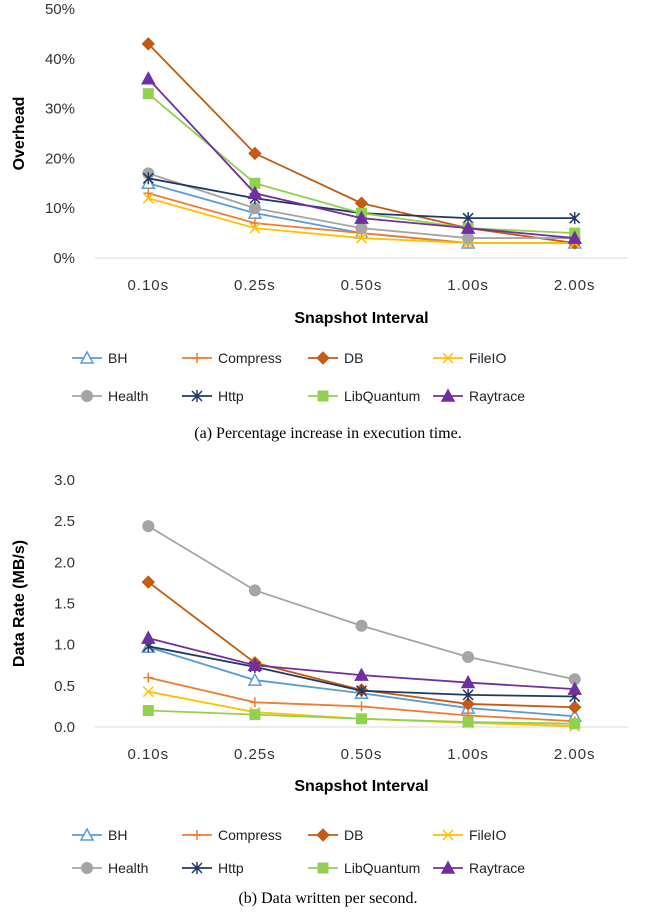 The image size is (657, 918). What do you see at coordinates (60, 59) in the screenshot?
I see `y-tick-label: 40%` at bounding box center [60, 59].